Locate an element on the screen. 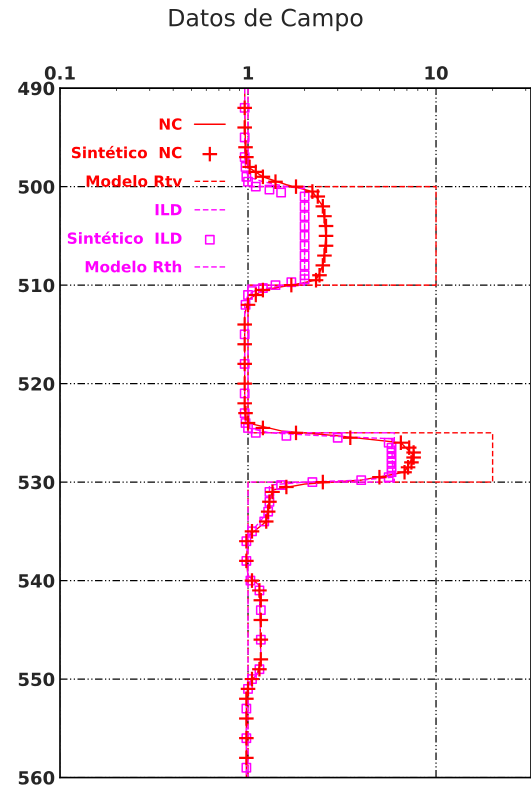  y-tick-label: 510 is located at coordinates (36, 285).